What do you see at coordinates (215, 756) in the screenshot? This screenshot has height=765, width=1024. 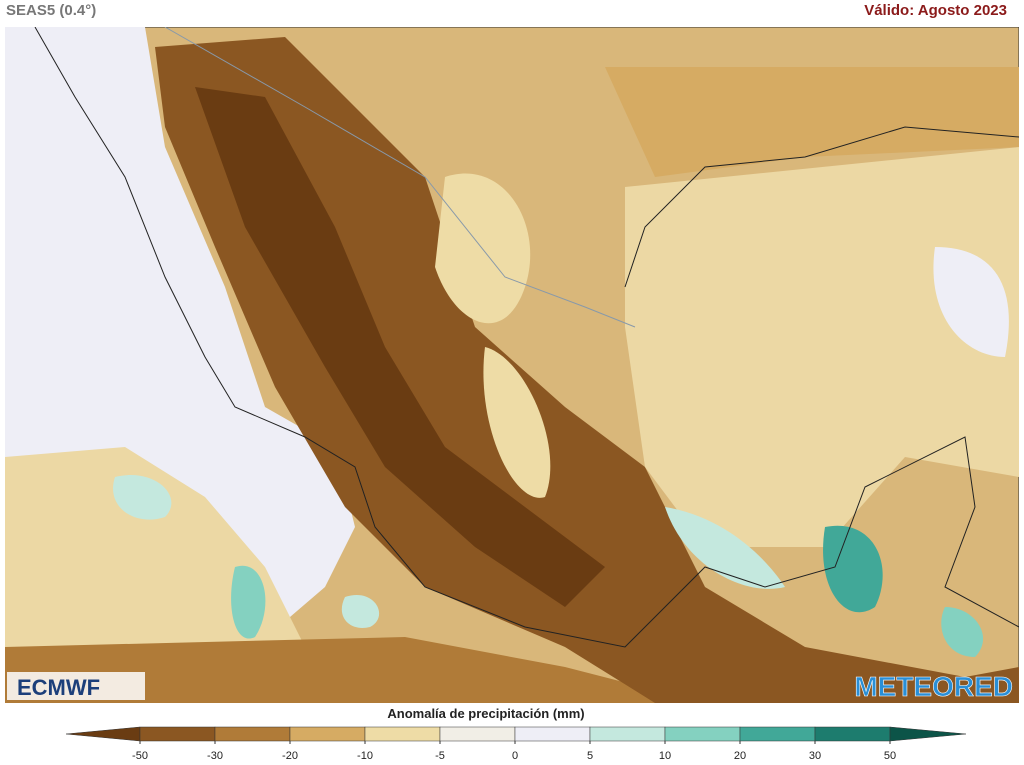 I see `tick-label: -30` at bounding box center [215, 756].